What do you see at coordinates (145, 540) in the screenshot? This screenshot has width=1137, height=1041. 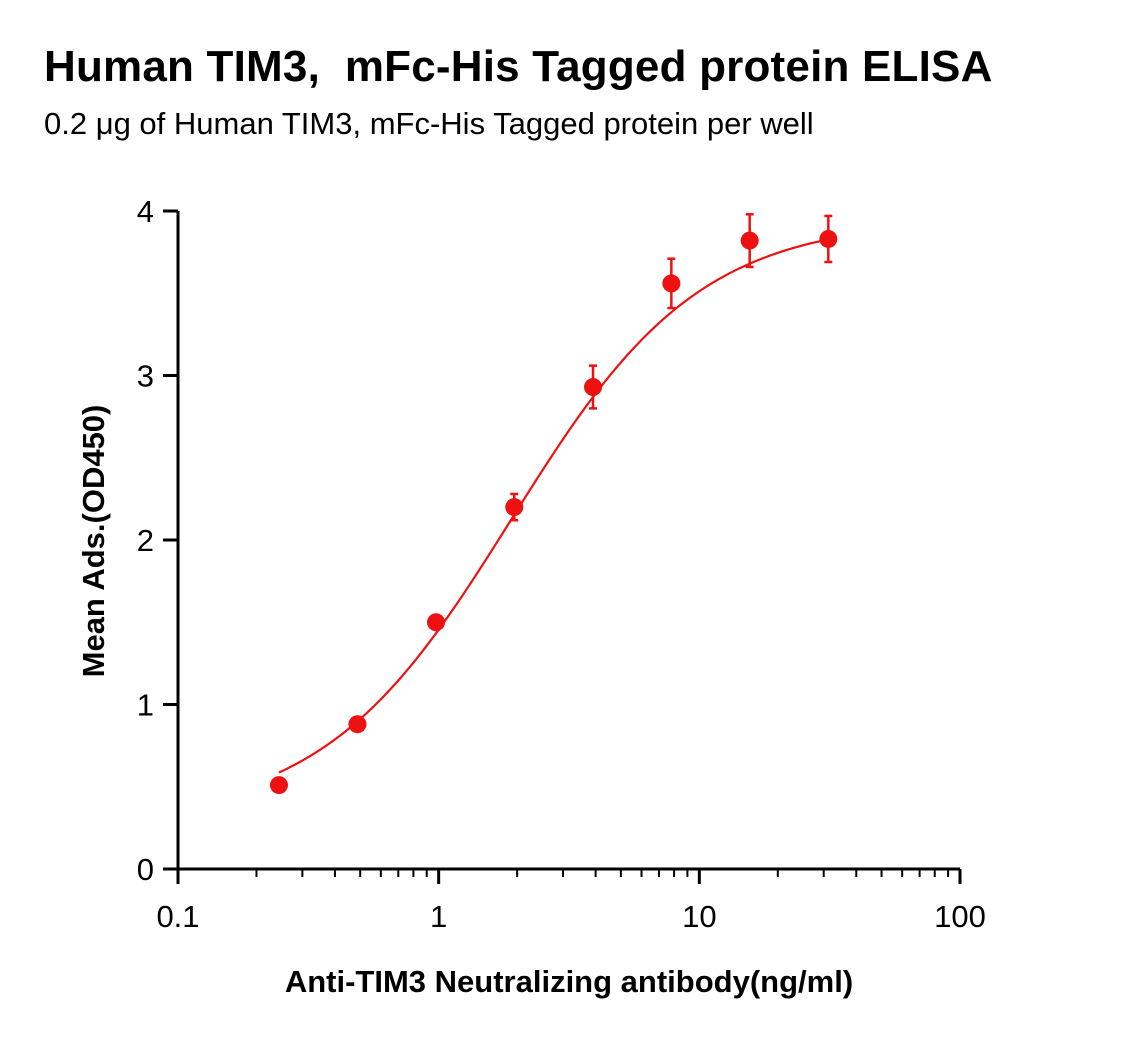 I see `y-tick-label: 2` at bounding box center [145, 540].